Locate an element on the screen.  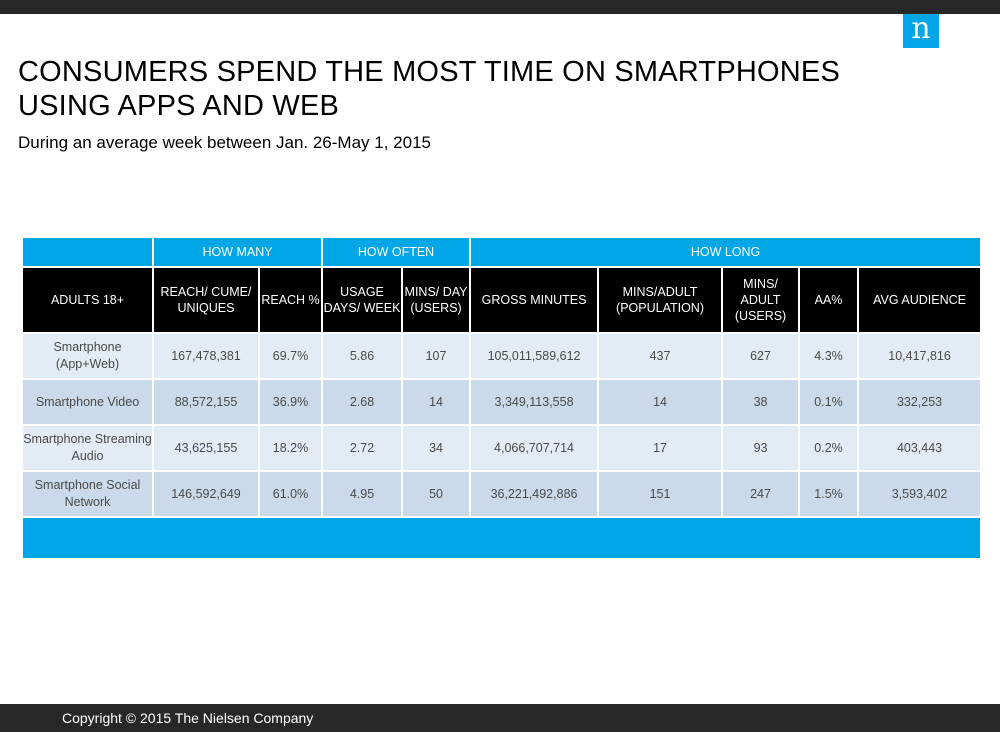
cell-mins-day: 14 is located at coordinates (436, 402).